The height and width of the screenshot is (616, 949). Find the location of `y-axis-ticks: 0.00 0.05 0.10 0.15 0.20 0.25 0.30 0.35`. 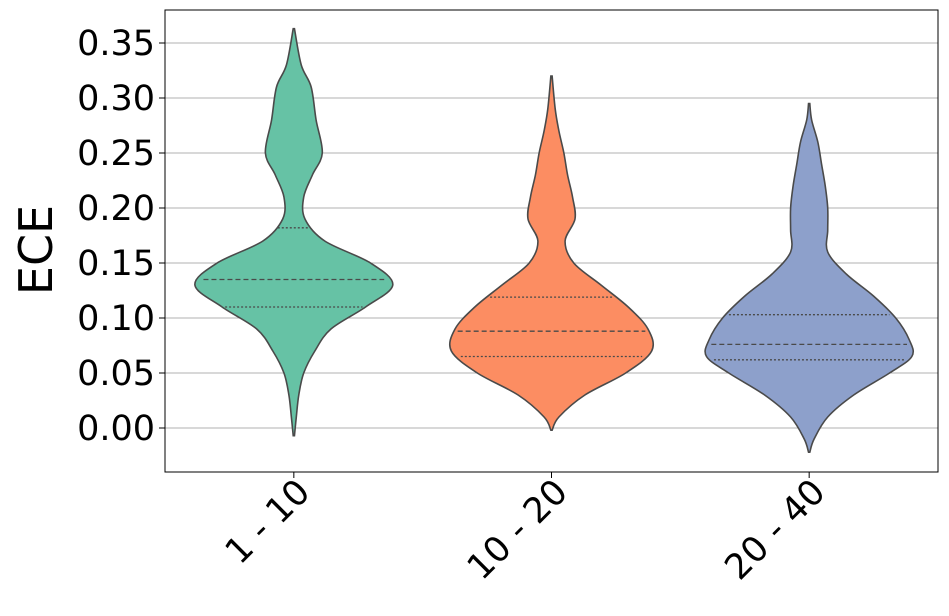

y-axis-ticks: 0.00 0.05 0.10 0.15 0.20 0.25 0.30 0.35 is located at coordinates (121, 236).